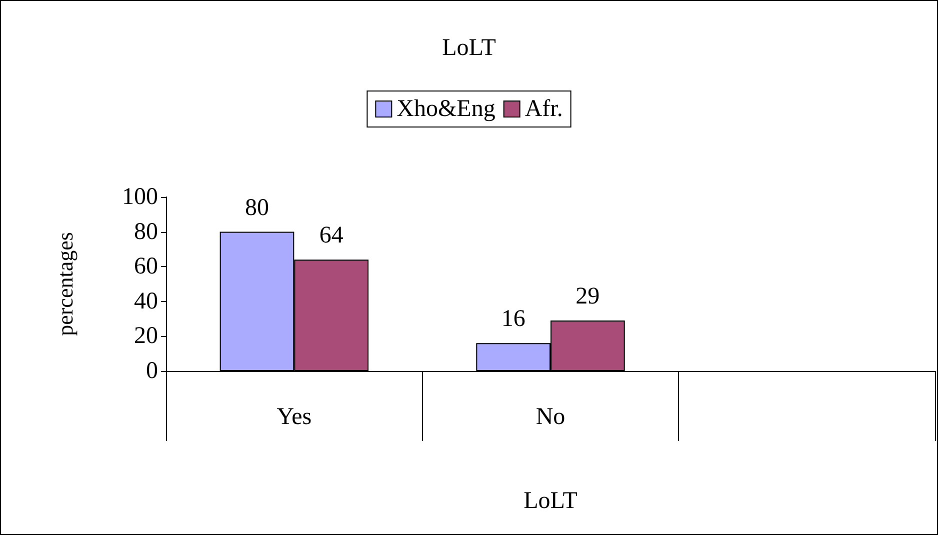  I want to click on y-tick-label: 60, so click(146, 267).